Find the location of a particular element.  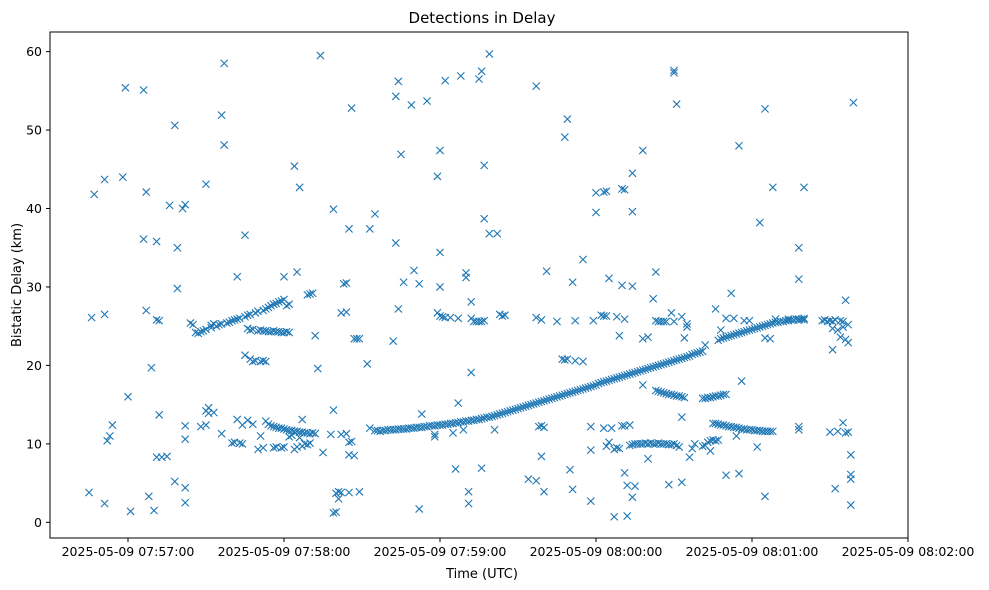

x-tick-label: 2025-05-09 07:59:00 is located at coordinates (440, 551).